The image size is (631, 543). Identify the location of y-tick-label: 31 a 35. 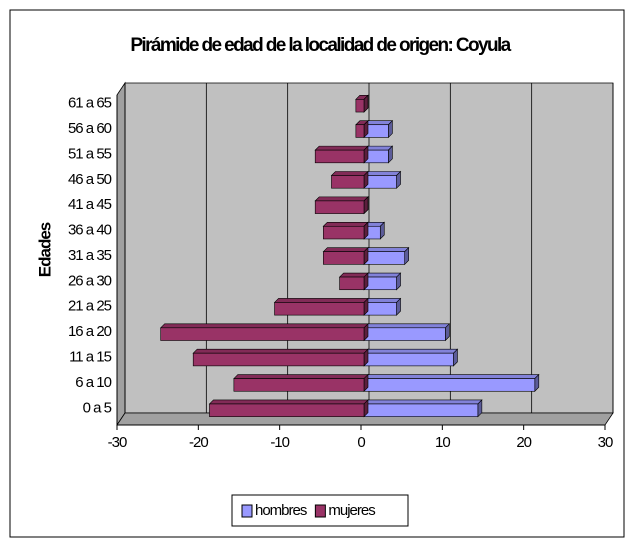
(90, 255).